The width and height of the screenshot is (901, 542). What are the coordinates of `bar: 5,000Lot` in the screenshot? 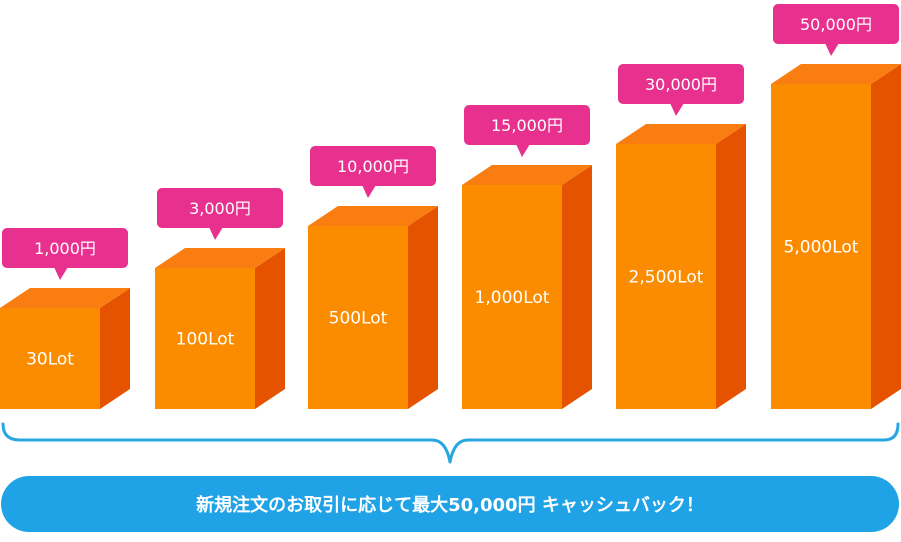 It's located at (836, 236).